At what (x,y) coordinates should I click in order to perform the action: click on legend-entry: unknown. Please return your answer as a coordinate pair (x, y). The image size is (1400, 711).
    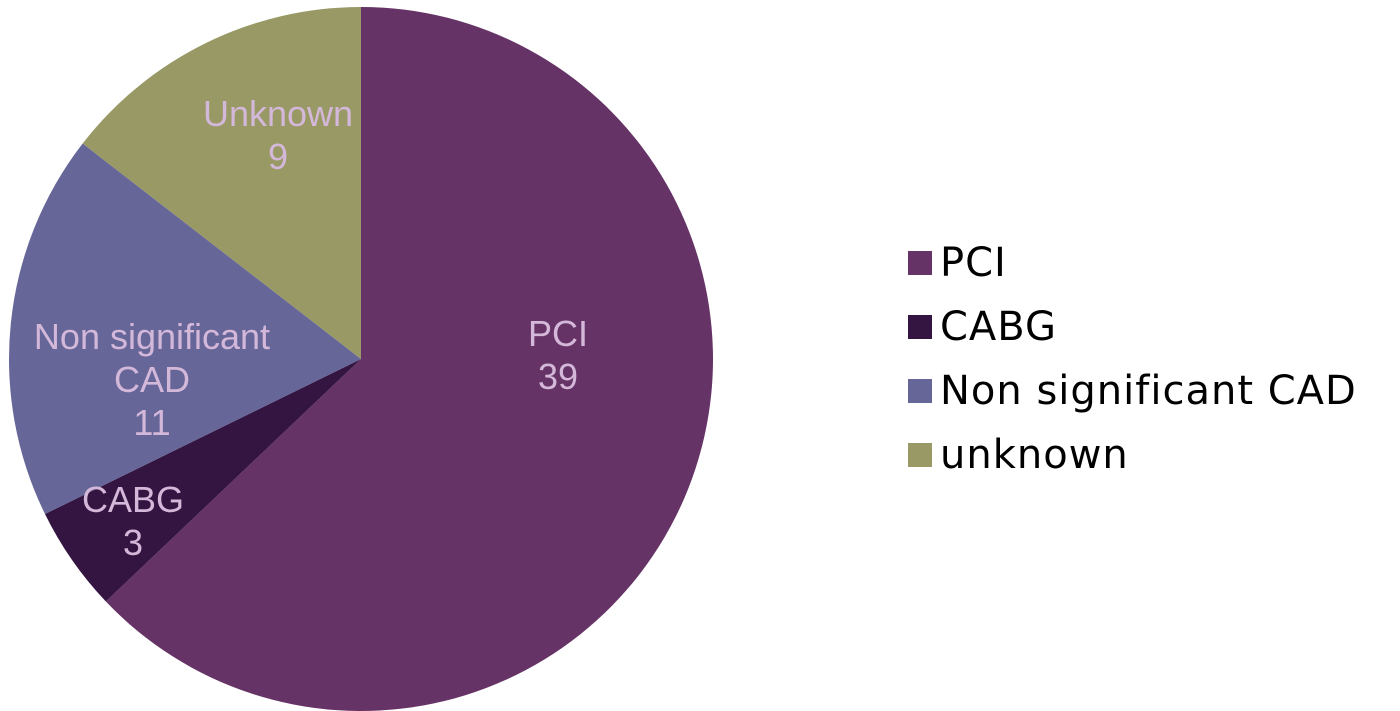
    Looking at the image, I should click on (1018, 455).